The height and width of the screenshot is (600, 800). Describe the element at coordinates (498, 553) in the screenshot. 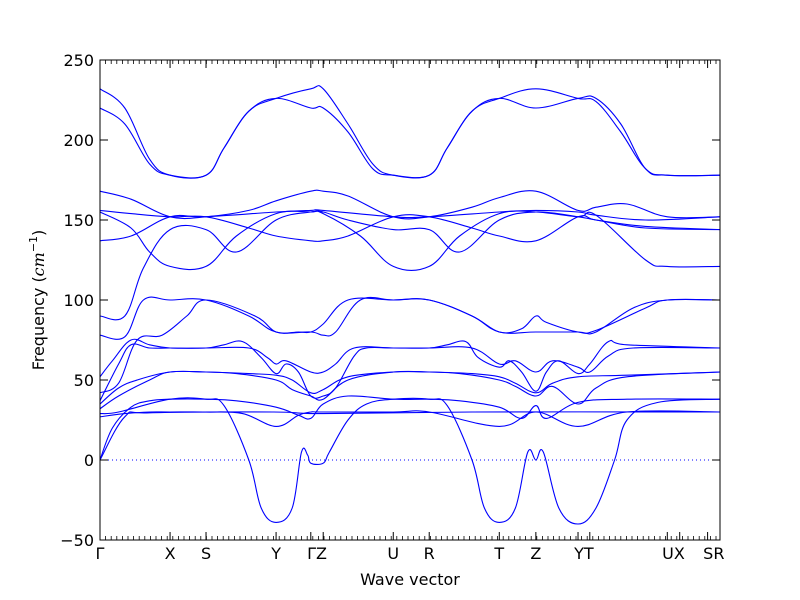

I see `x-tick-label: T` at that location.